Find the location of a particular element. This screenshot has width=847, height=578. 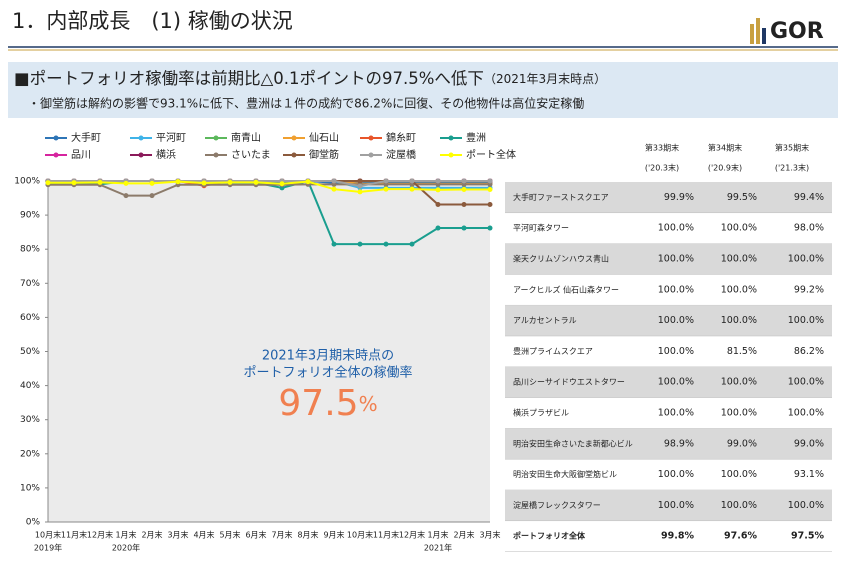

annotation-value: 97.5% is located at coordinates (327, 403).